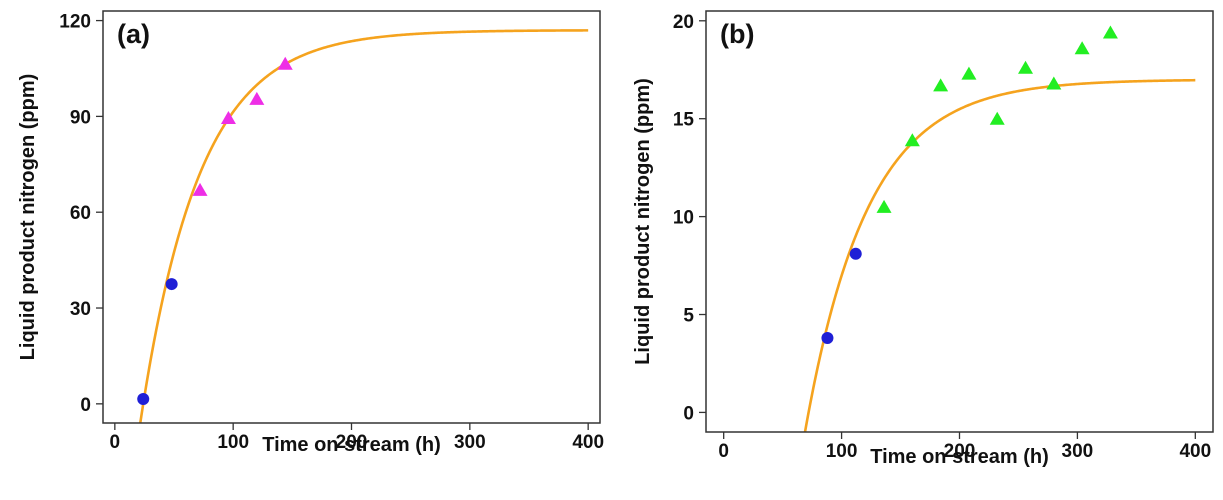 This screenshot has width=1223, height=500. Describe the element at coordinates (737, 34) in the screenshot. I see `panel-label: (b)` at that location.